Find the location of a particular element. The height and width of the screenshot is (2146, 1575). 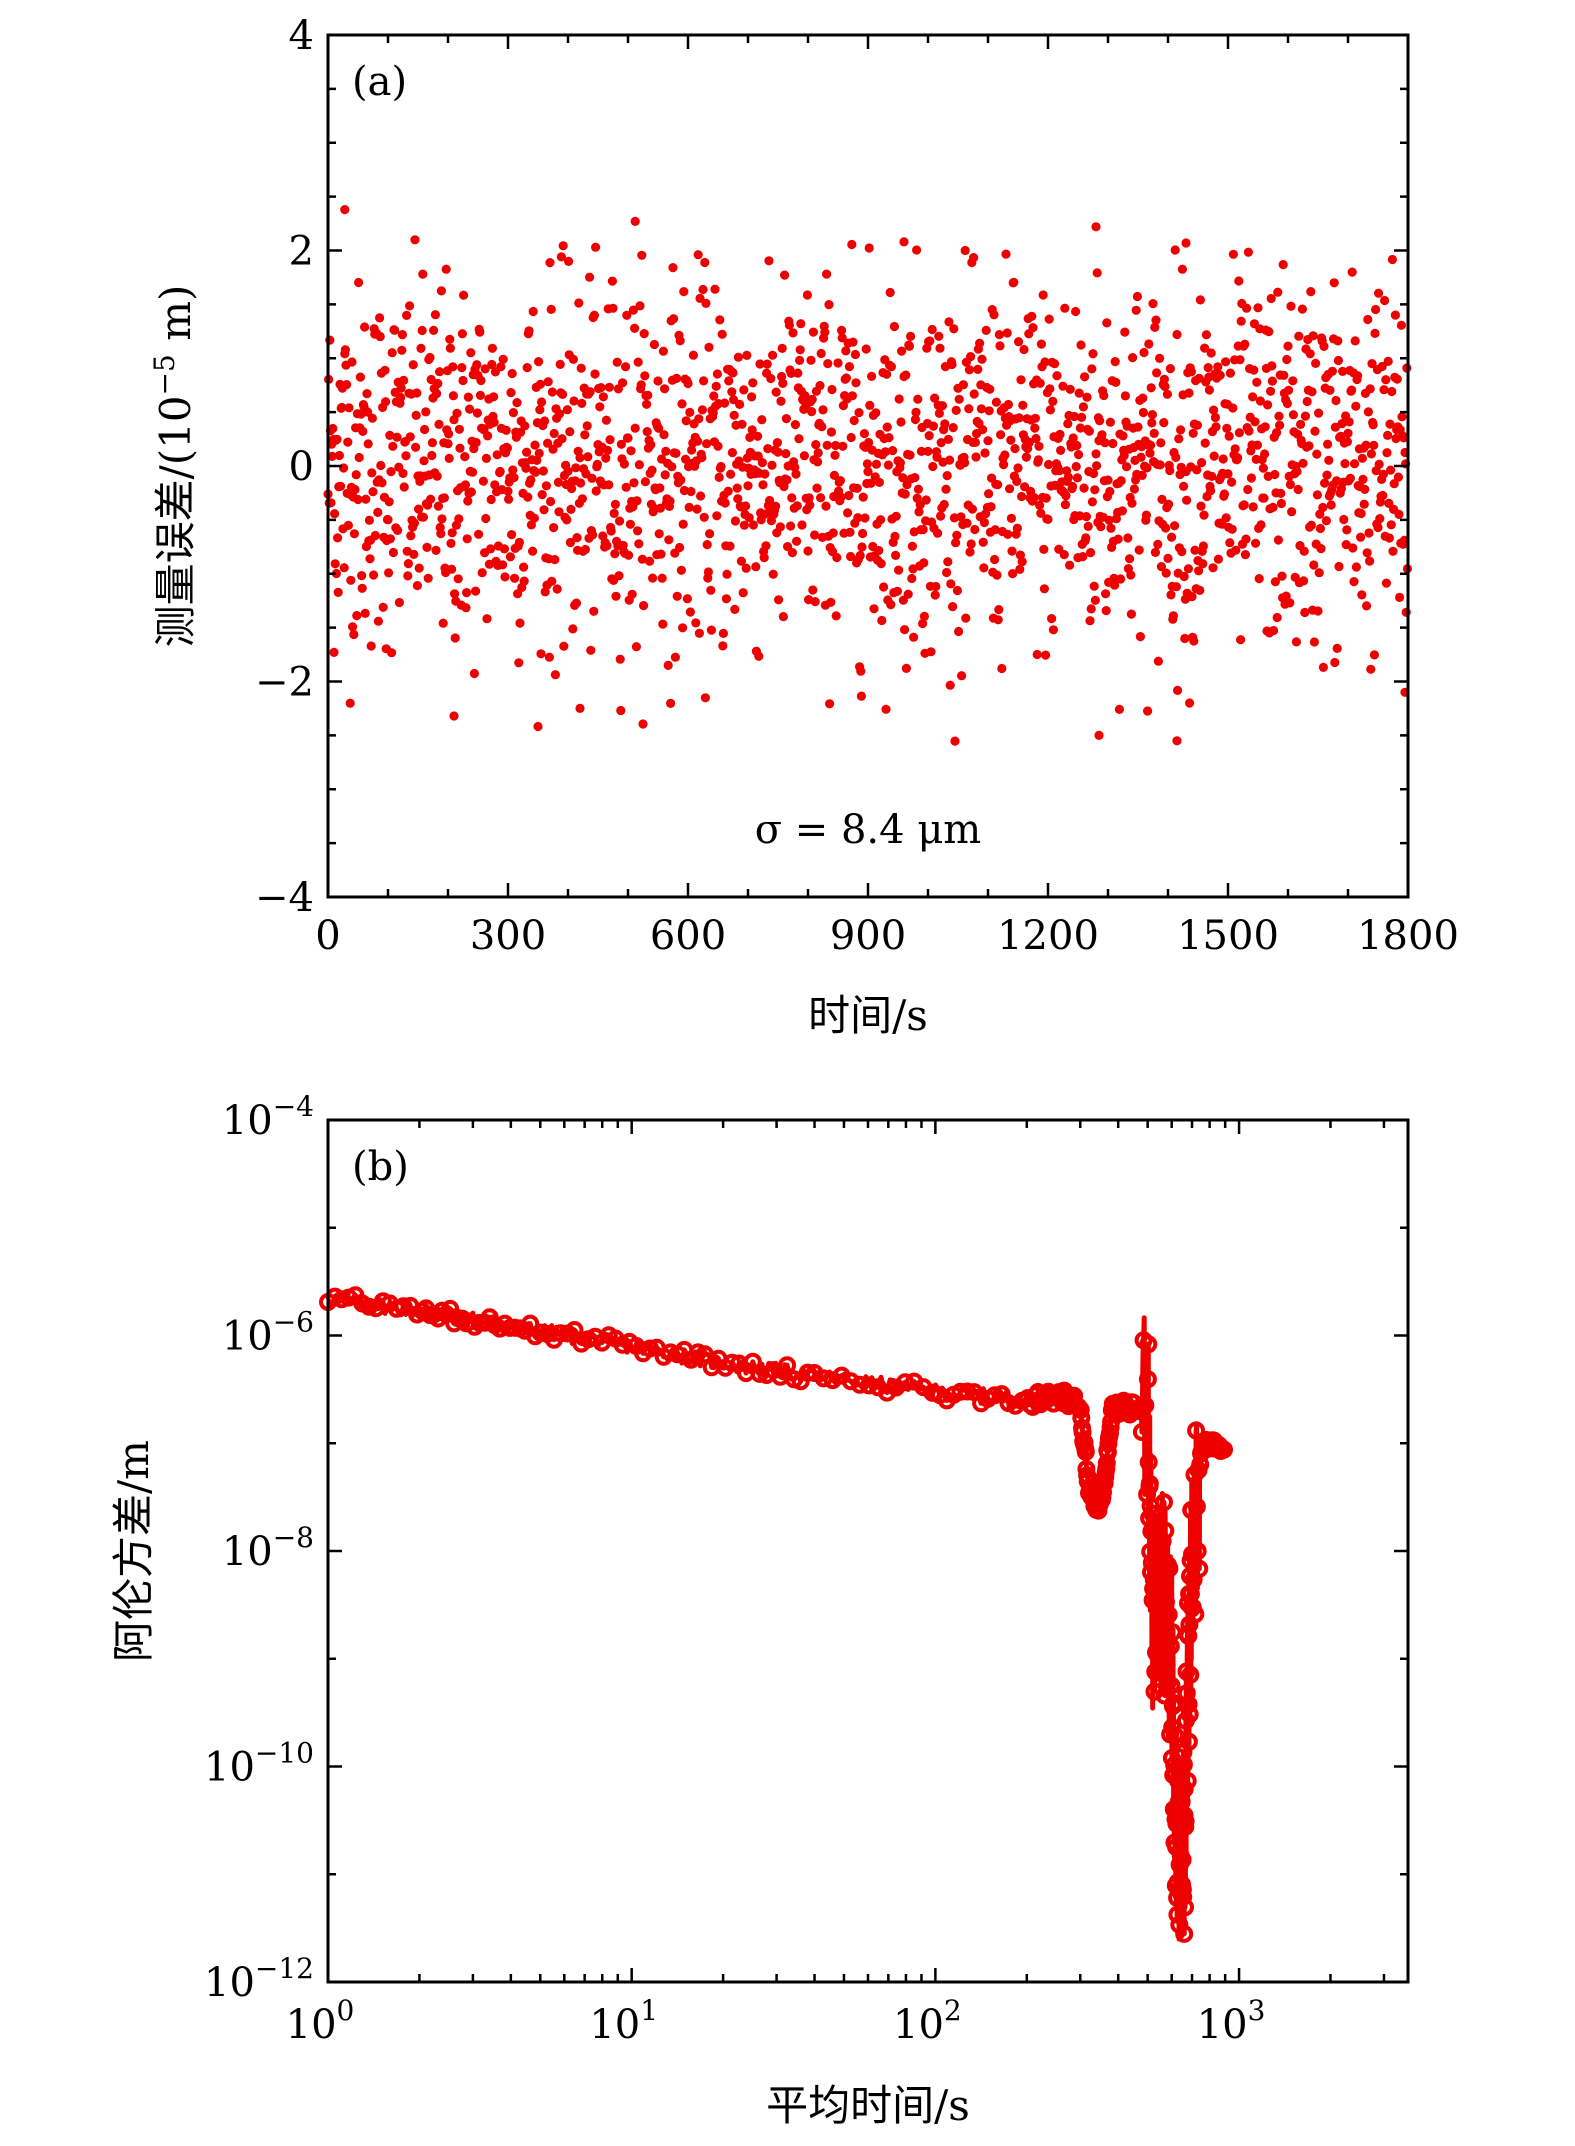

x-tick-label: 103 is located at coordinates (1231, 2021).